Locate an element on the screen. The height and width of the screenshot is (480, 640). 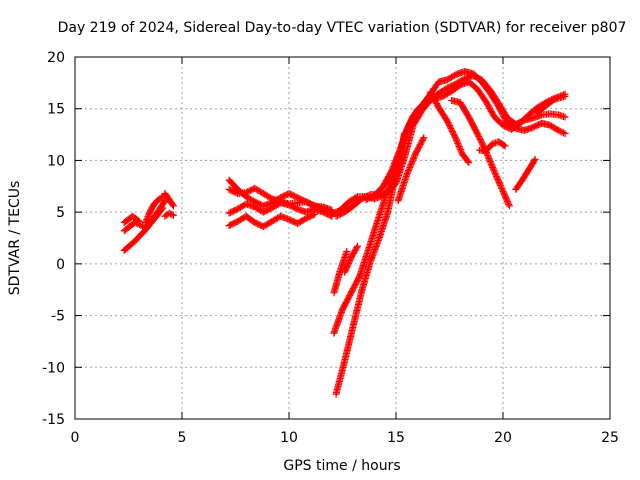
y-tick-label: 5 is located at coordinates (60, 213).